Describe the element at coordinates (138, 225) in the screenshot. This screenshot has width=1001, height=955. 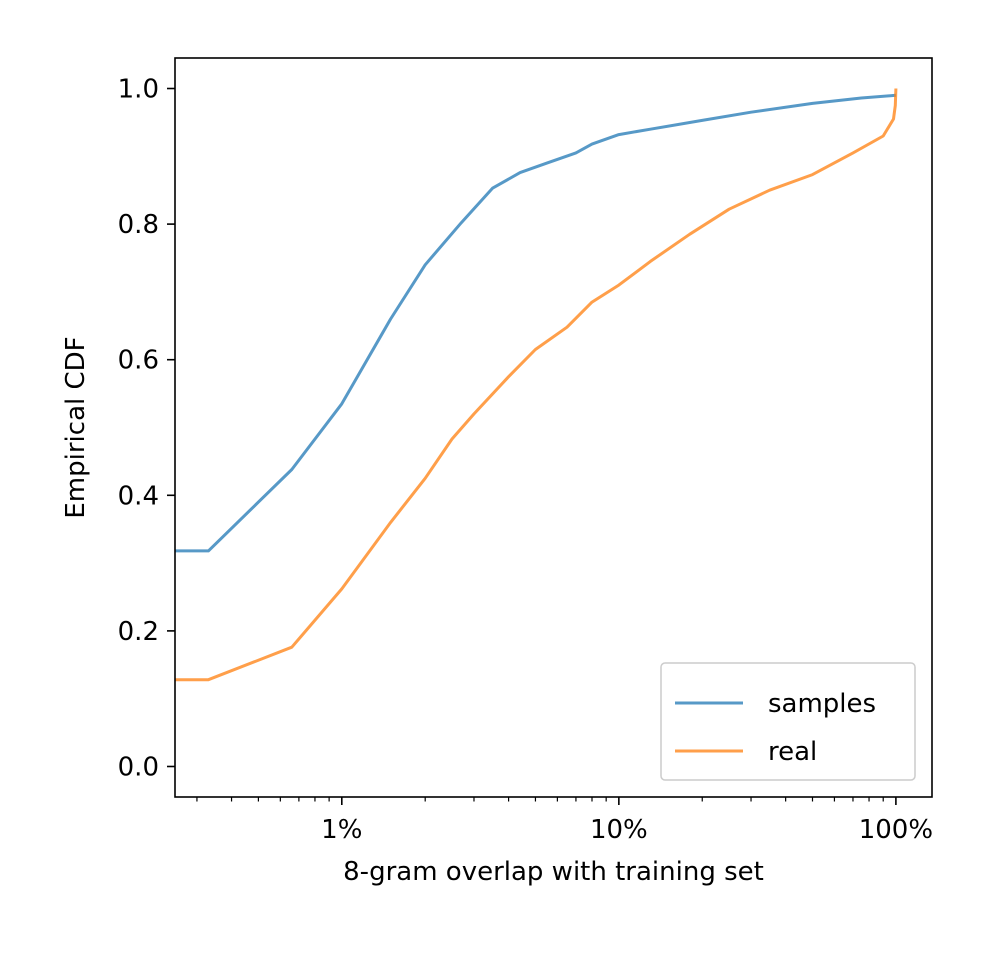
I see `y-tick-label: 0.8` at that location.